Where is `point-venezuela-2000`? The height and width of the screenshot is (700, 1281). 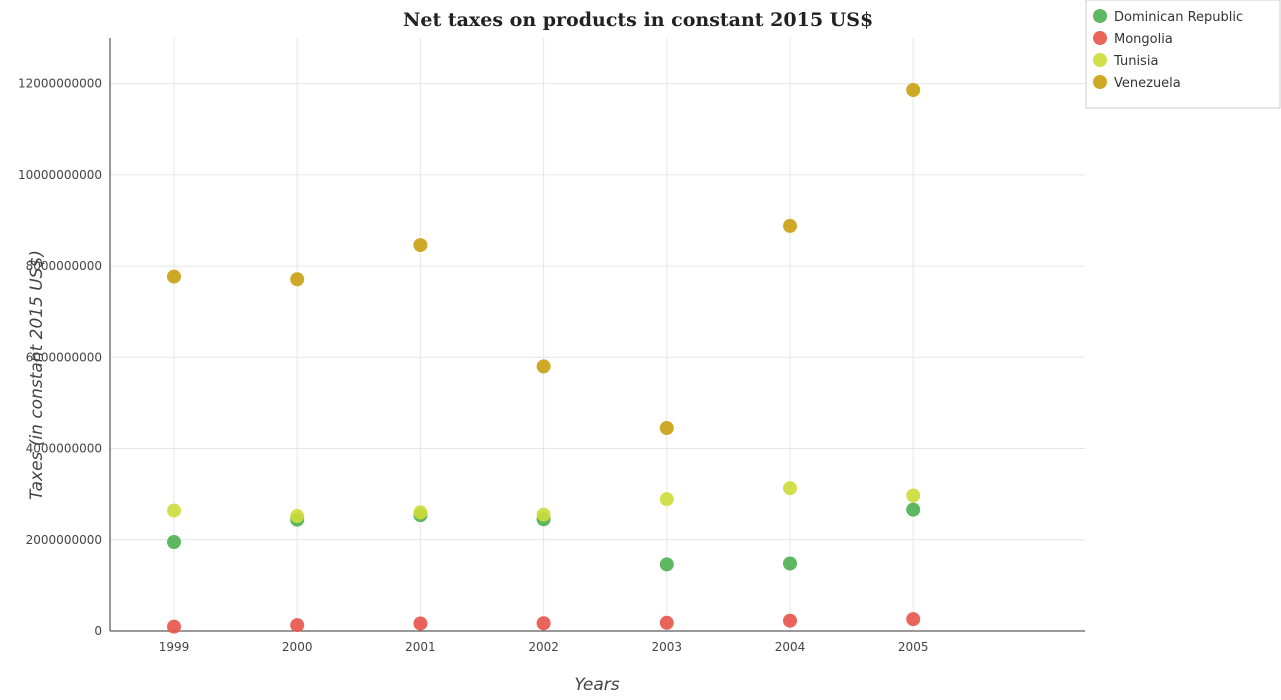
point-venezuela-2000 is located at coordinates (297, 279).